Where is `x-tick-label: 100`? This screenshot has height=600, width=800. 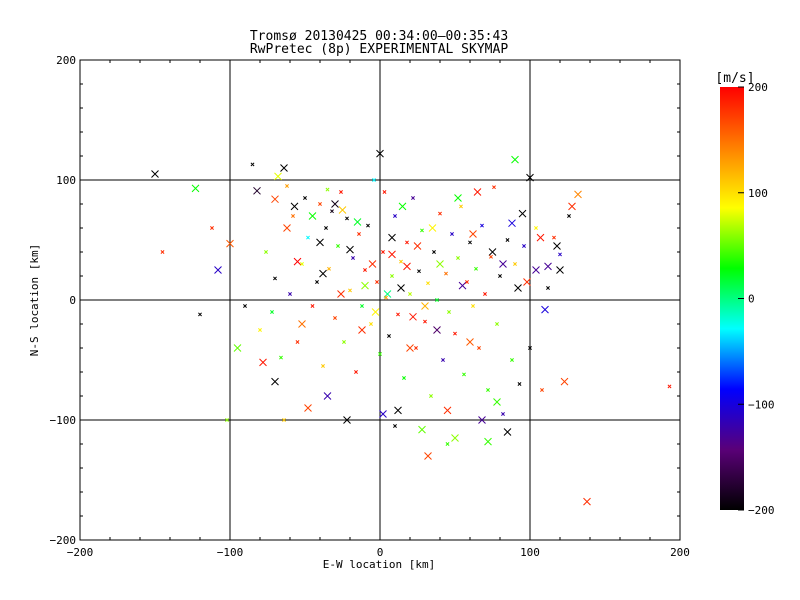 x-tick-label: 100 is located at coordinates (530, 552).